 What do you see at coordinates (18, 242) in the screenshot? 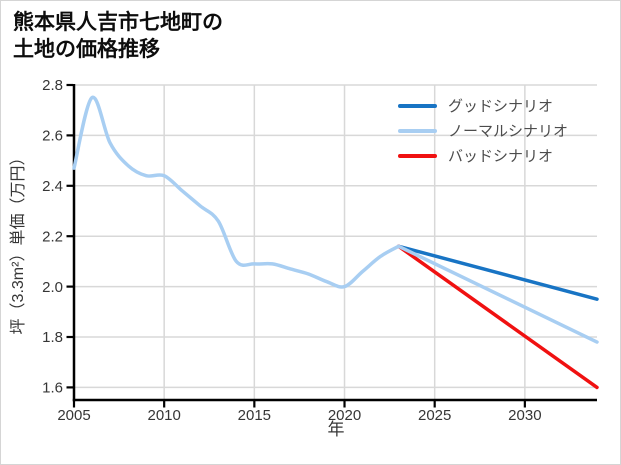
I see `y-axis-title: 坪（3.3m²）単価（万円）` at bounding box center [18, 242].